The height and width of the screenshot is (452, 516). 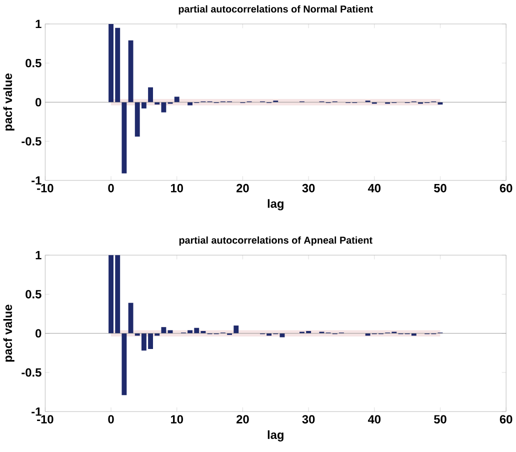 I want to click on chart-title: partial autocorrelations of Normal Patient, so click(x=275, y=9).